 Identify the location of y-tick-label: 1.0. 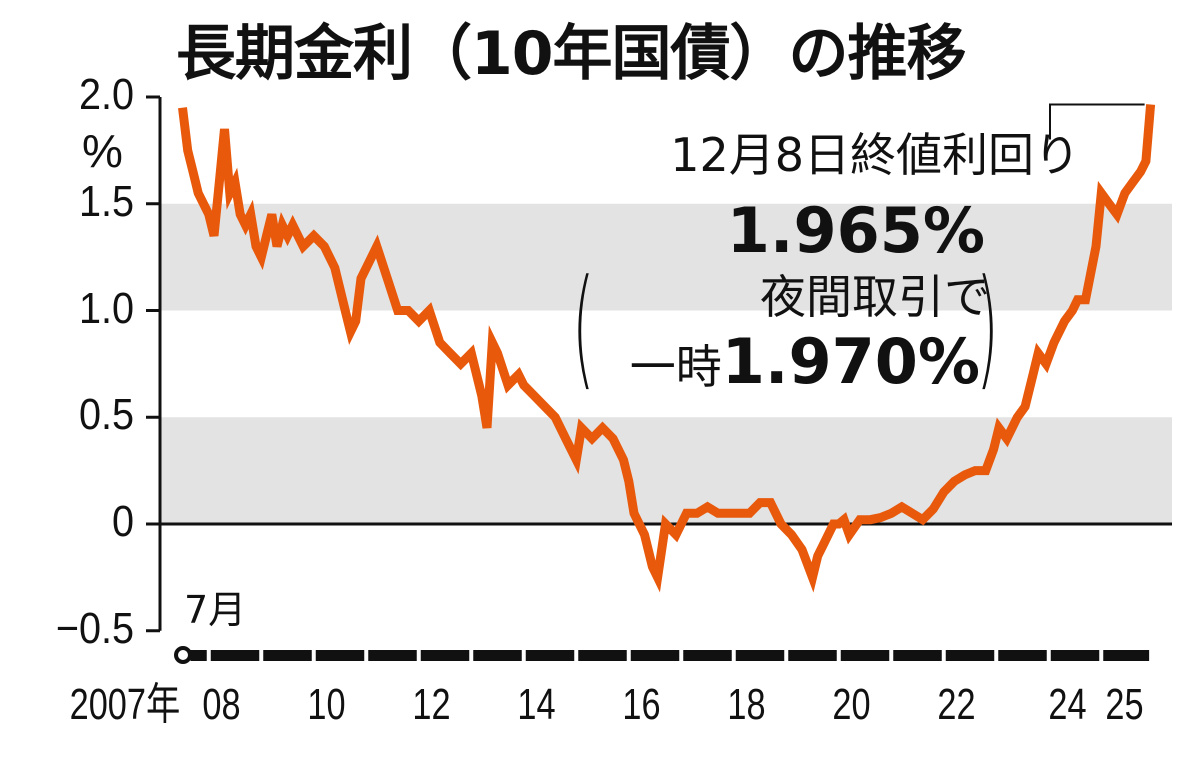
(106, 308).